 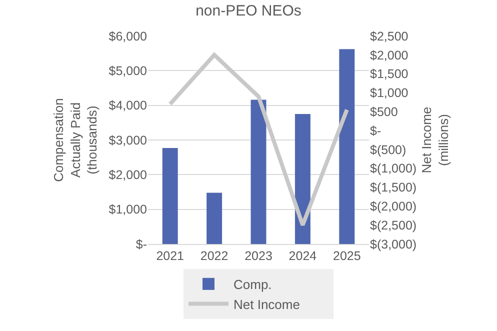 What do you see at coordinates (128, 36) in the screenshot?
I see `y-tick-label: $6,000` at bounding box center [128, 36].